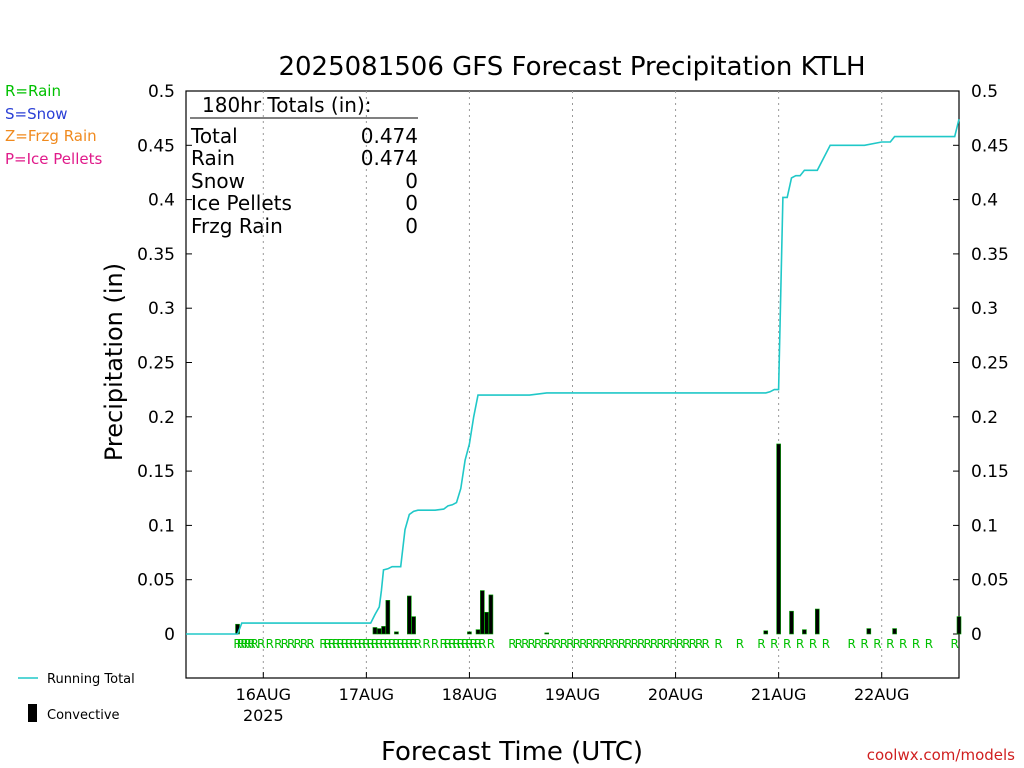  I want to click on y-axis-label: Precipitation (in), so click(114, 362).